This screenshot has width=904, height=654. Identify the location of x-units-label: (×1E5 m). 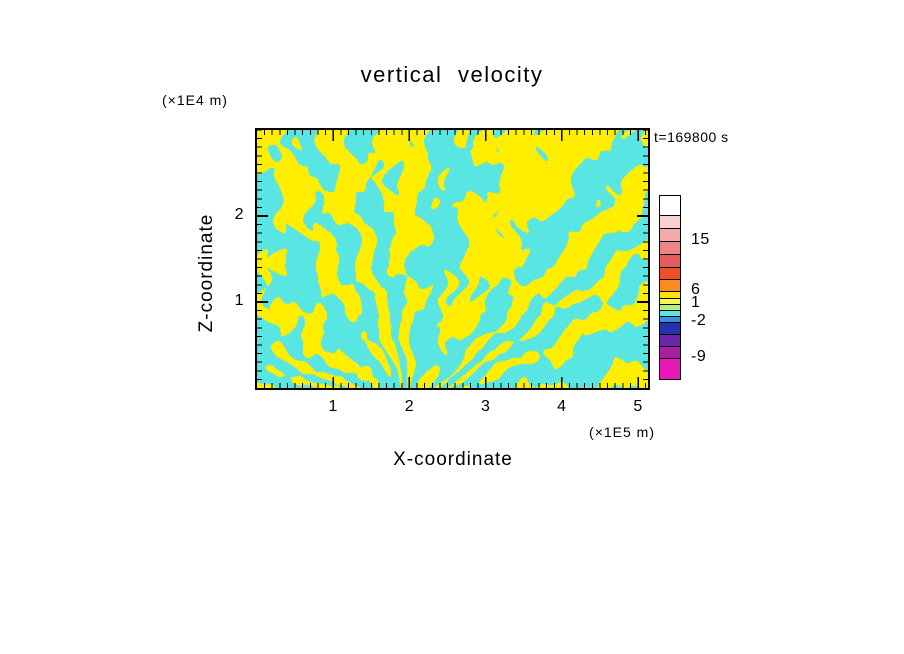
(622, 432).